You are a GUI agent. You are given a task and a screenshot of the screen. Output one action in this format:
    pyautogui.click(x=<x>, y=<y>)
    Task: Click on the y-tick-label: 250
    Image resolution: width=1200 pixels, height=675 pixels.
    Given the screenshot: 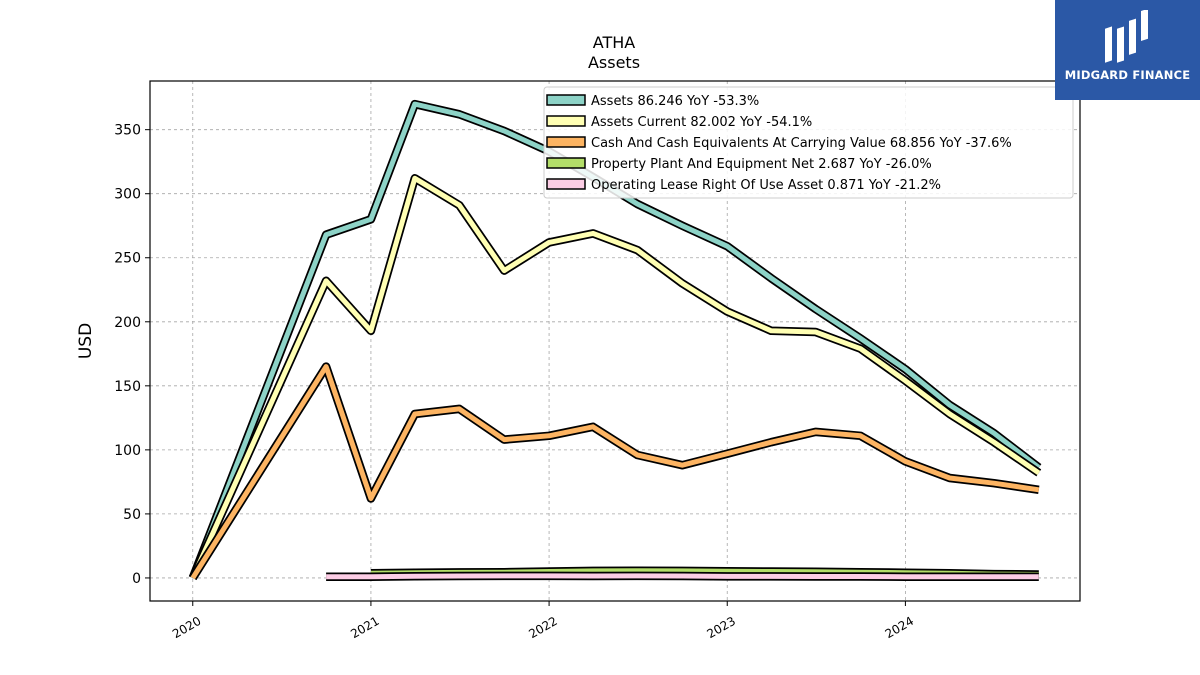 What is the action you would take?
    pyautogui.click(x=127, y=259)
    